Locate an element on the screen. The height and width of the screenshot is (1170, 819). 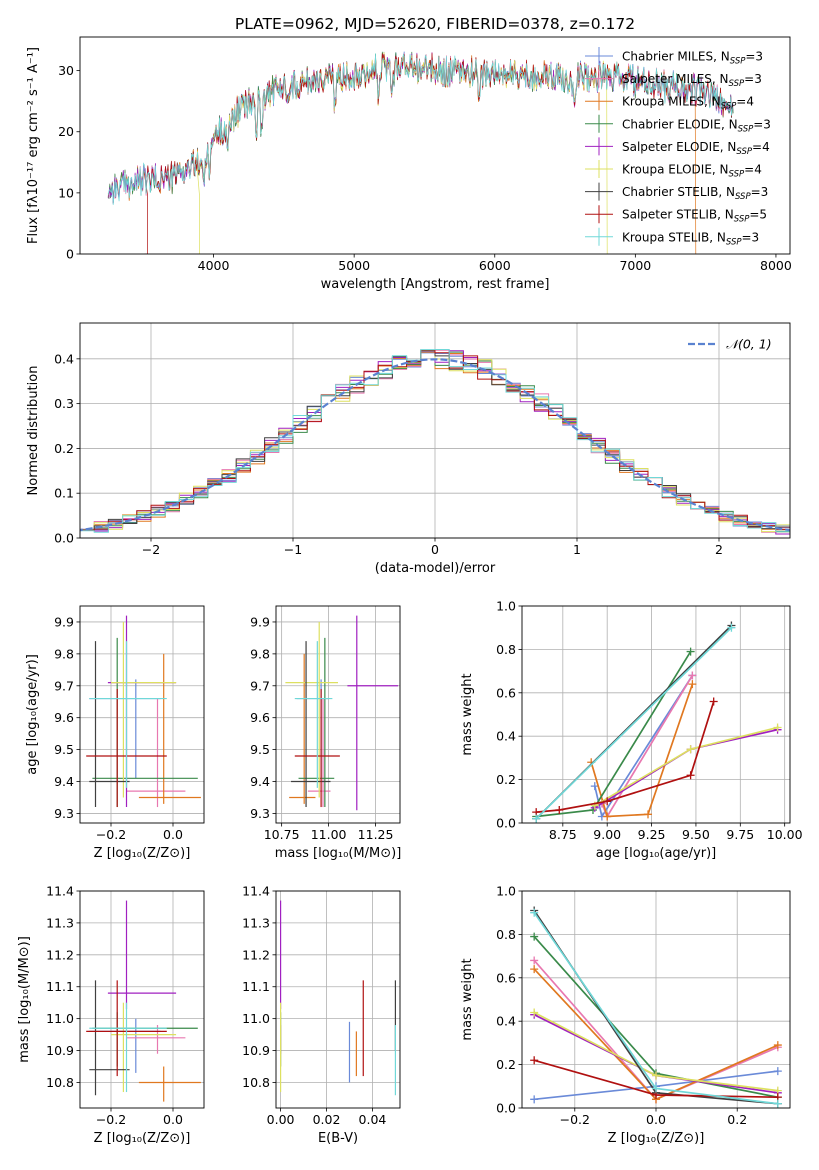
y-tick-label: 11.1 is located at coordinates (256, 986).